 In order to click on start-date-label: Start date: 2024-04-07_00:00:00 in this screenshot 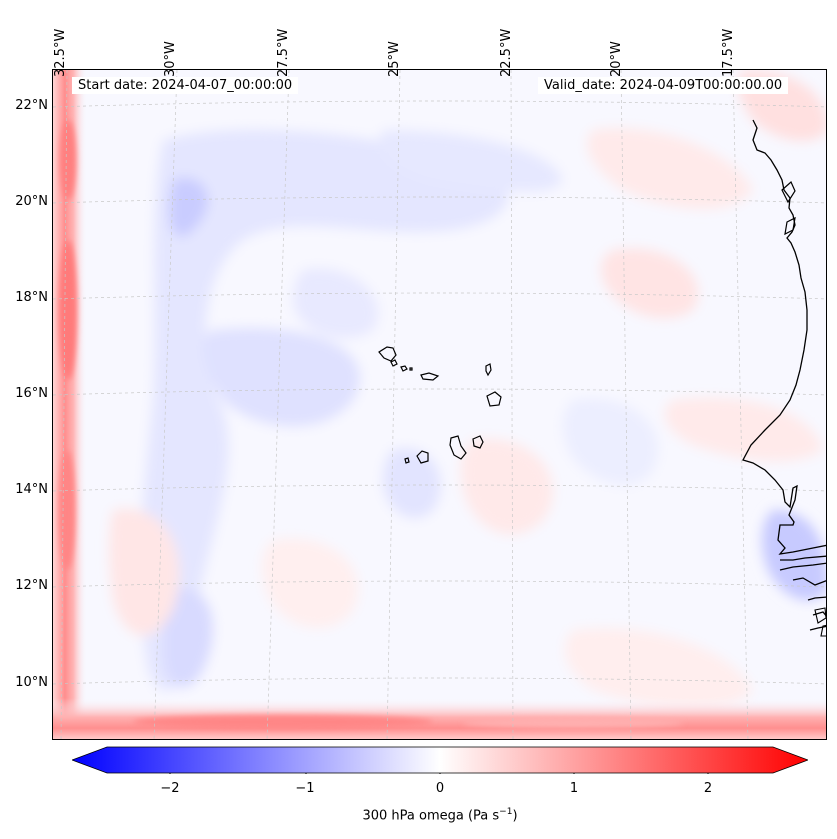, I will do `click(185, 85)`.